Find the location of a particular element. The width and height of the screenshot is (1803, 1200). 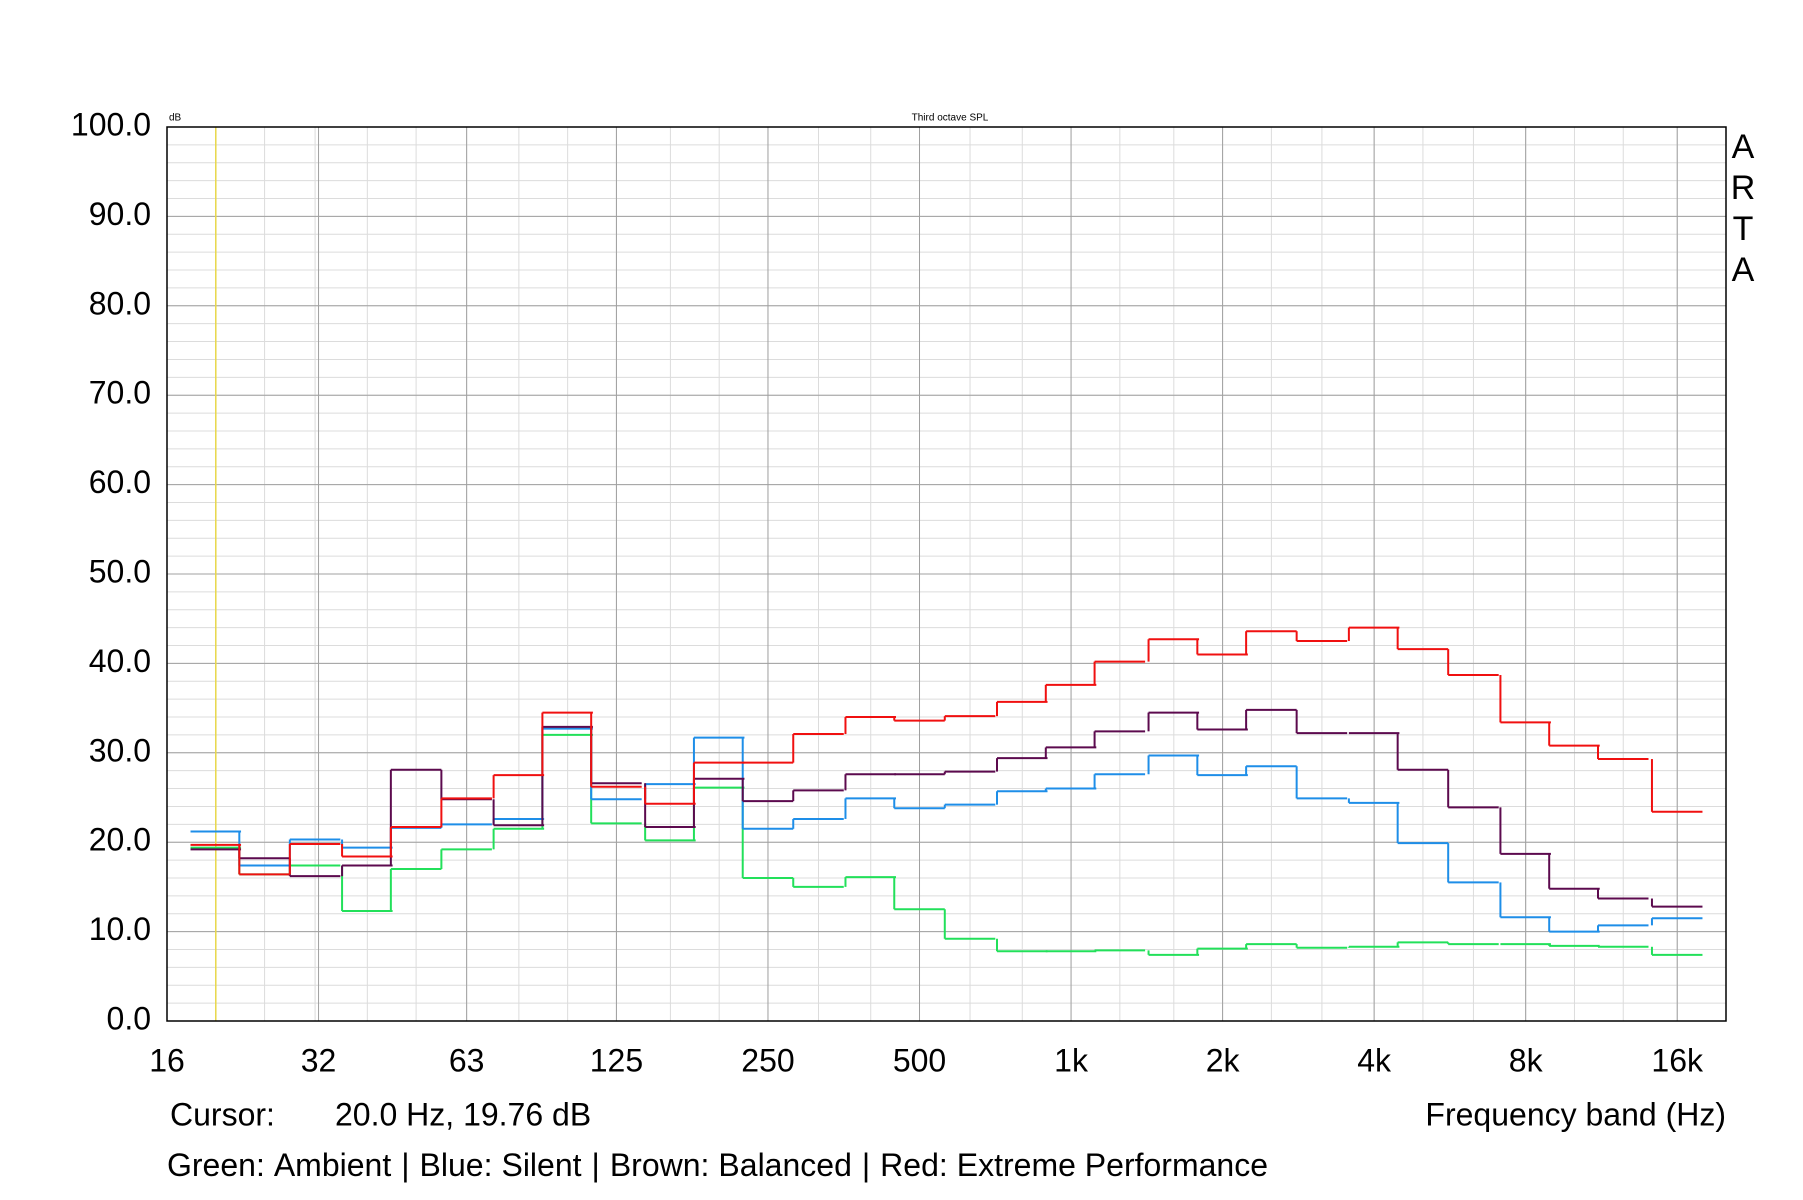

x-tick-label: 2k is located at coordinates (1223, 1060).